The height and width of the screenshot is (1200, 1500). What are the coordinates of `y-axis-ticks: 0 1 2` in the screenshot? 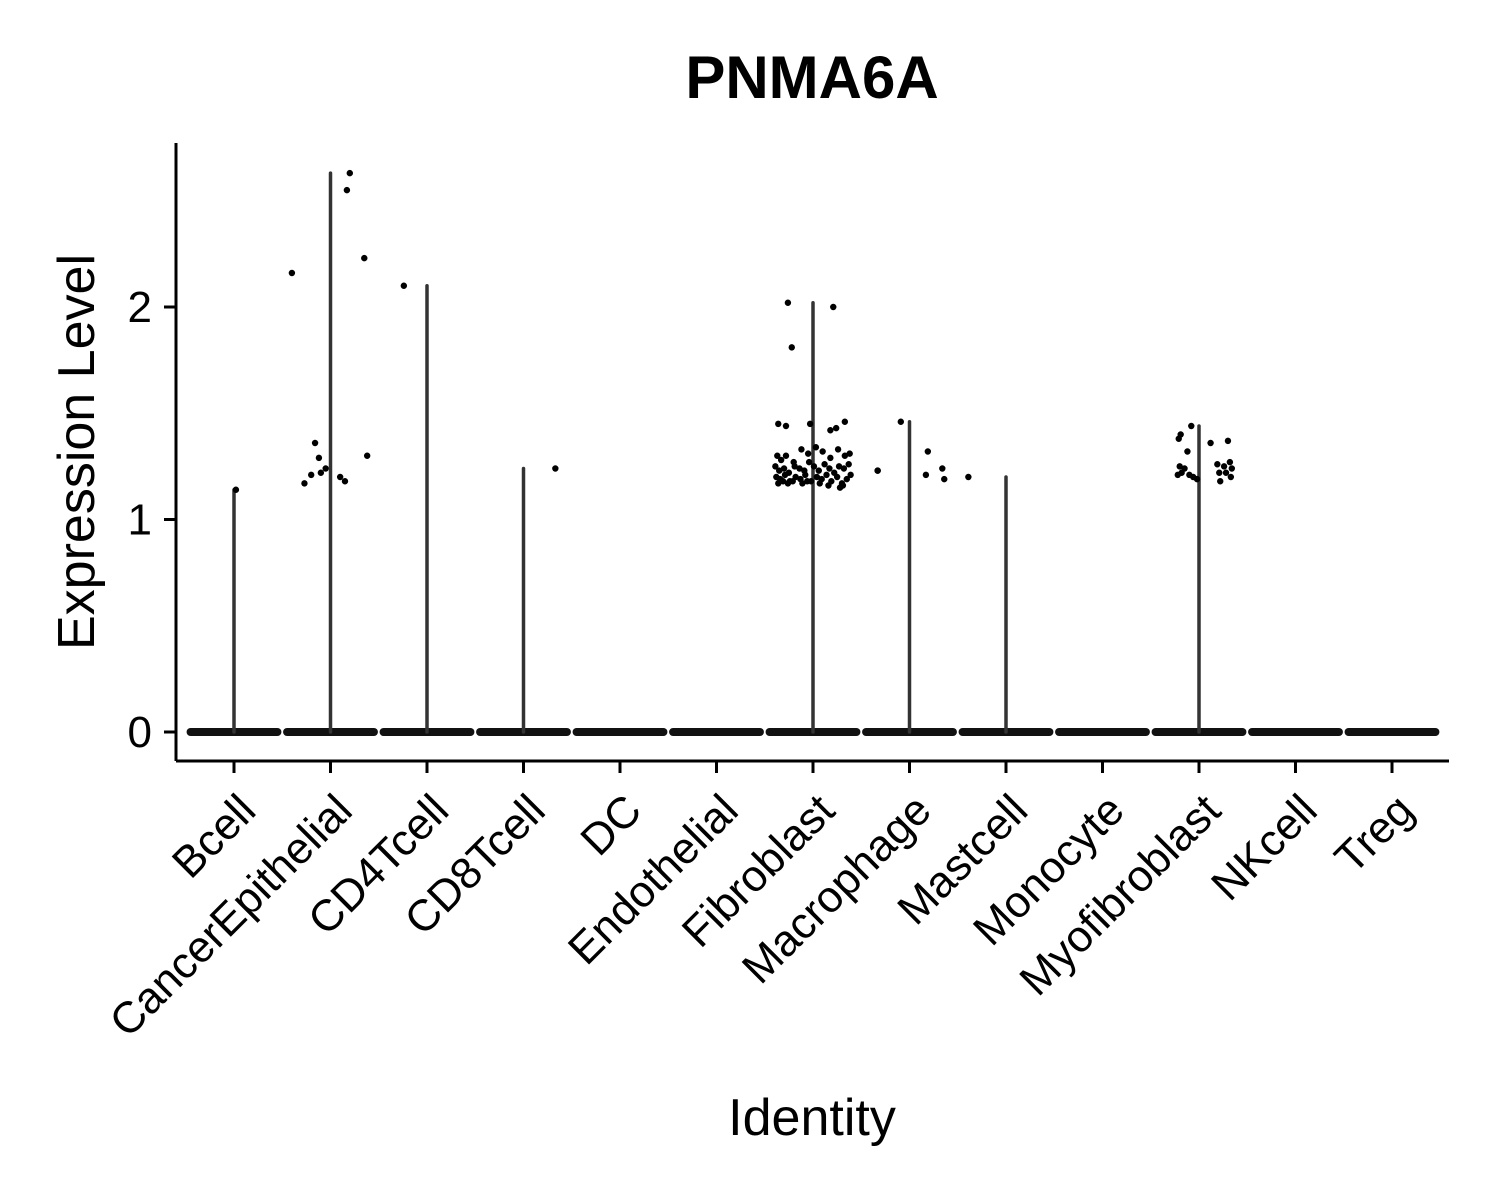 It's located at (152, 520).